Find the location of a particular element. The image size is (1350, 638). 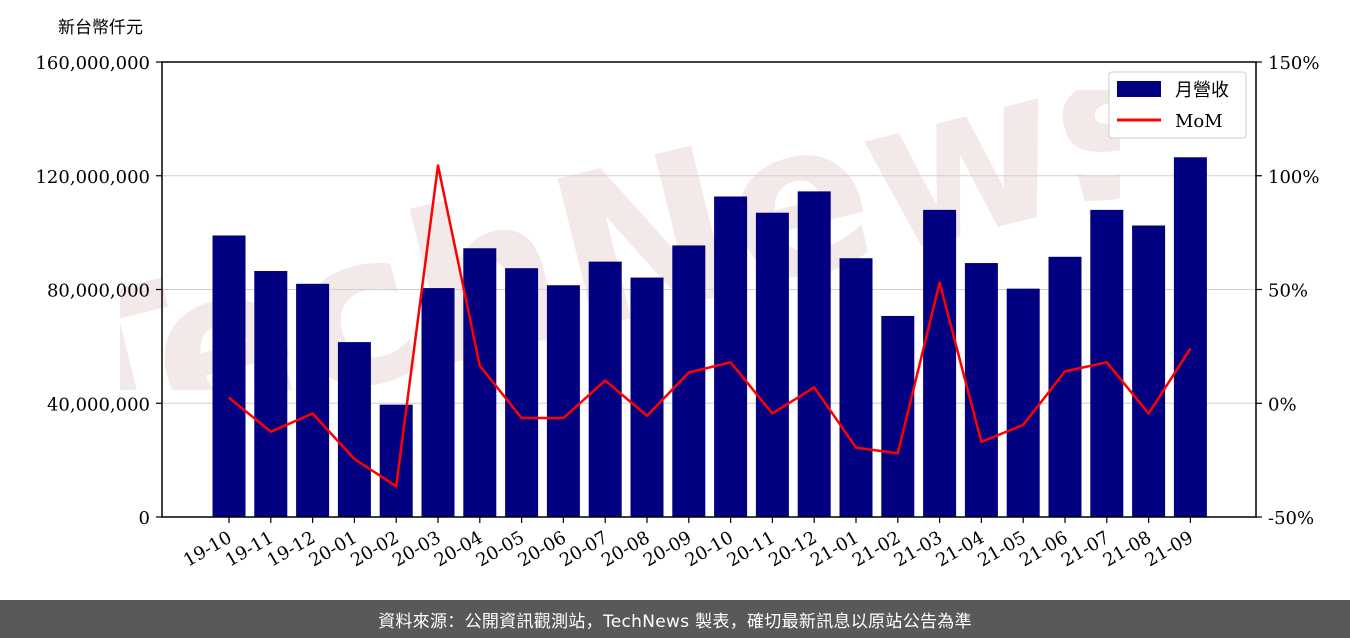

y-left-tick-label-1: 40,000,000 is located at coordinates (98, 404).